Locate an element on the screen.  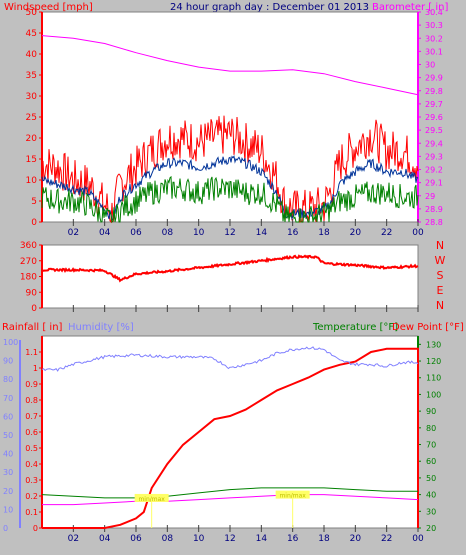
rain-y-tick-label: 0.2 is located at coordinates (31, 496).